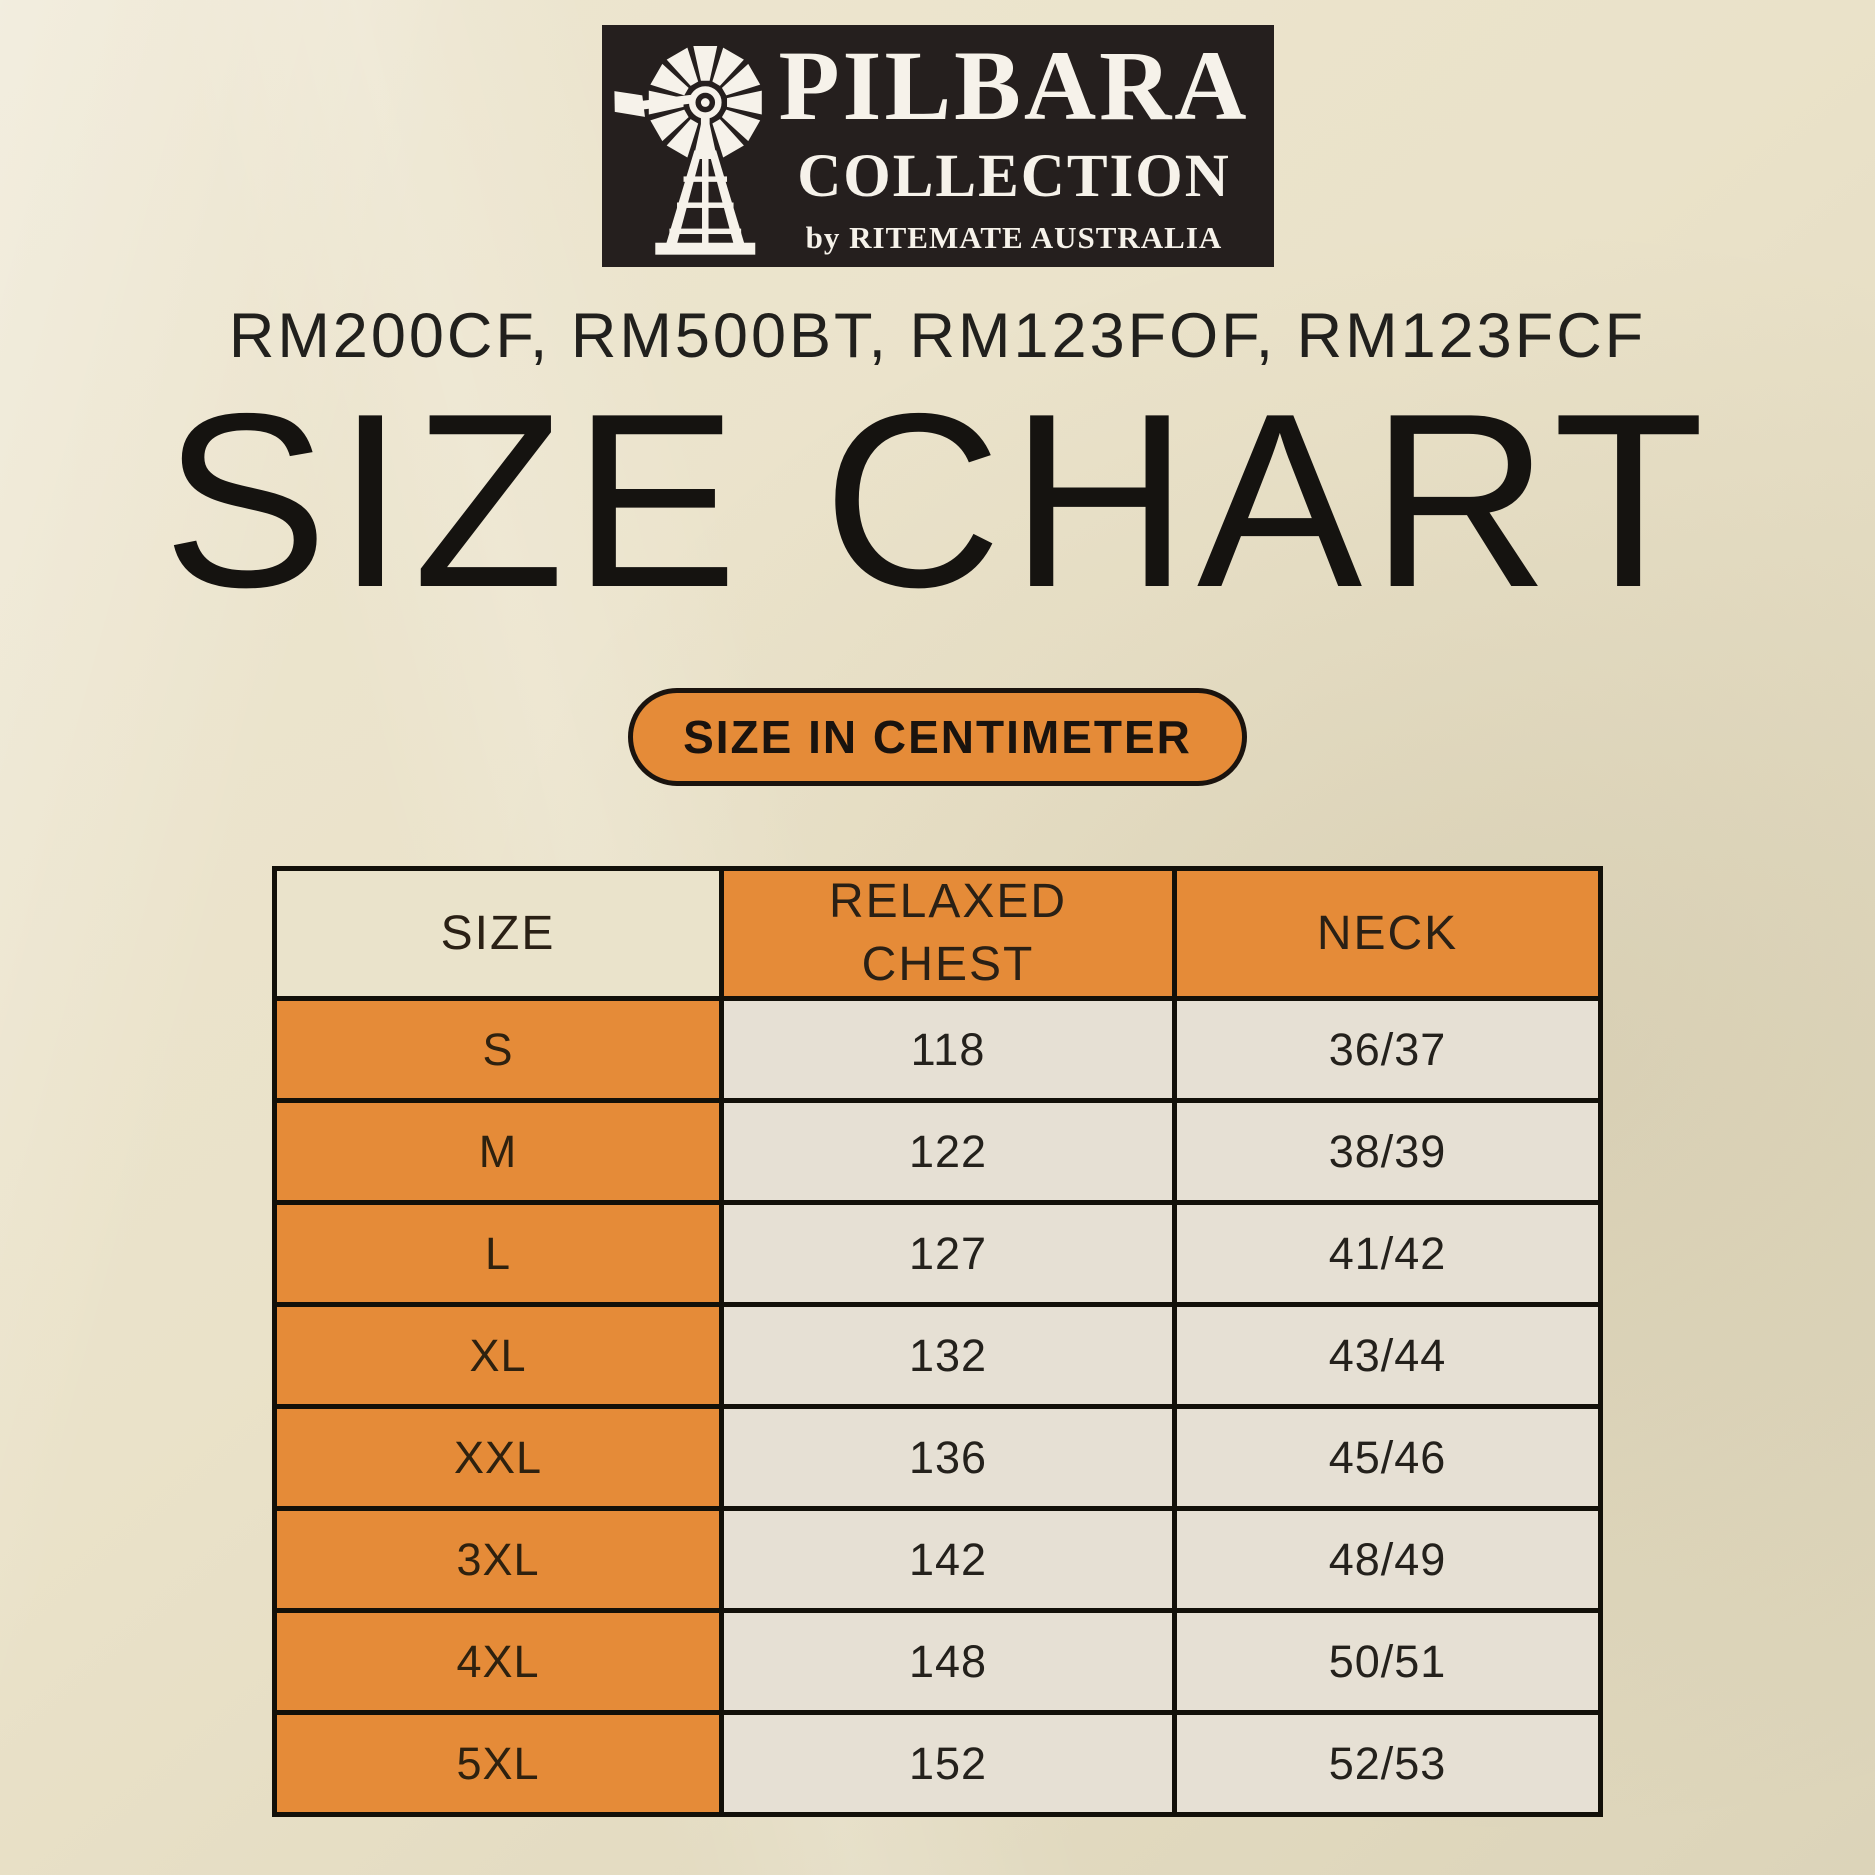 The width and height of the screenshot is (1875, 1875). What do you see at coordinates (498, 1559) in the screenshot?
I see `size-label-cell: 3XL` at bounding box center [498, 1559].